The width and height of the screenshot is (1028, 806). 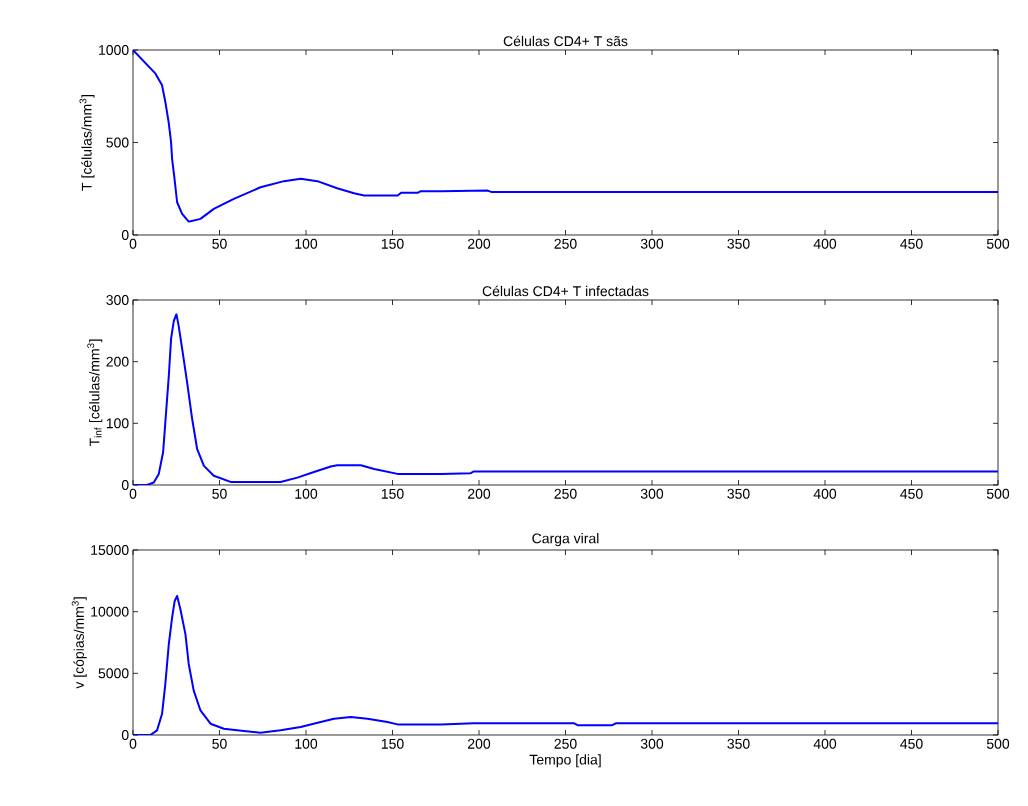 I want to click on y-tick-label: 300, so click(x=117, y=300).